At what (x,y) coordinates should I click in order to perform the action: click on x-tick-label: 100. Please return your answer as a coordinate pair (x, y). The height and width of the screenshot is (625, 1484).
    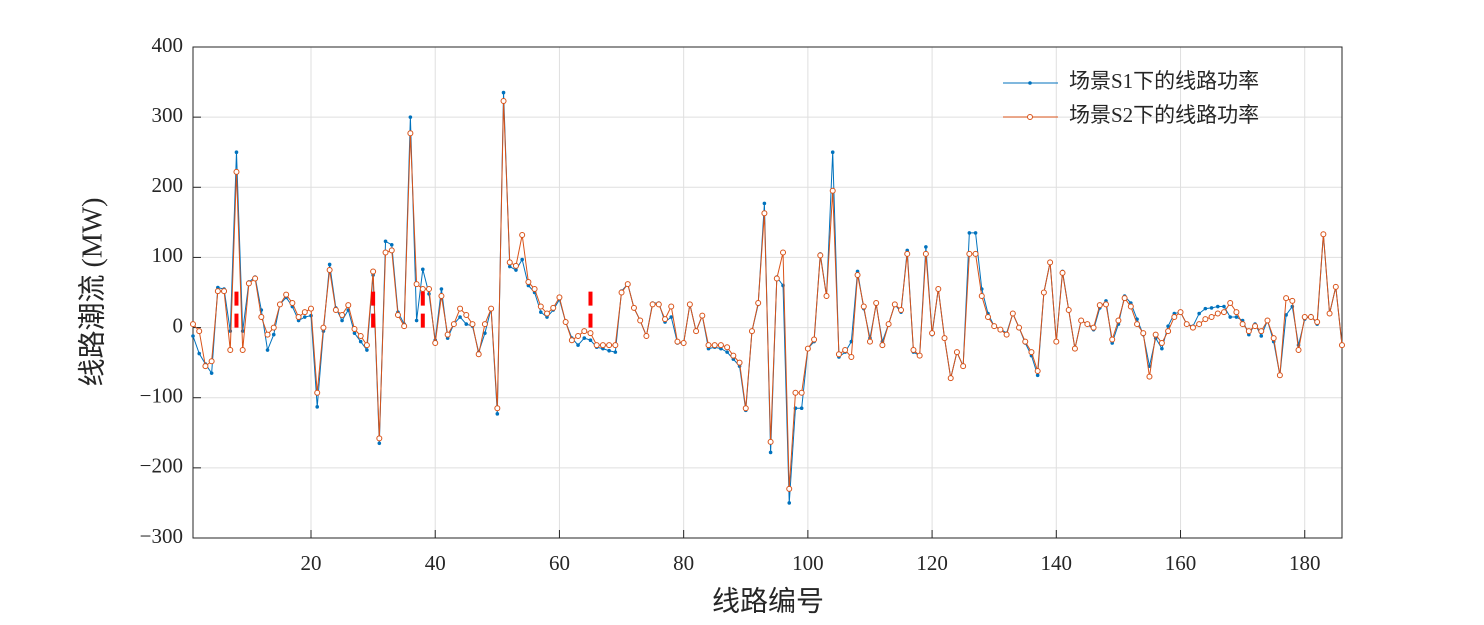
    Looking at the image, I should click on (808, 563).